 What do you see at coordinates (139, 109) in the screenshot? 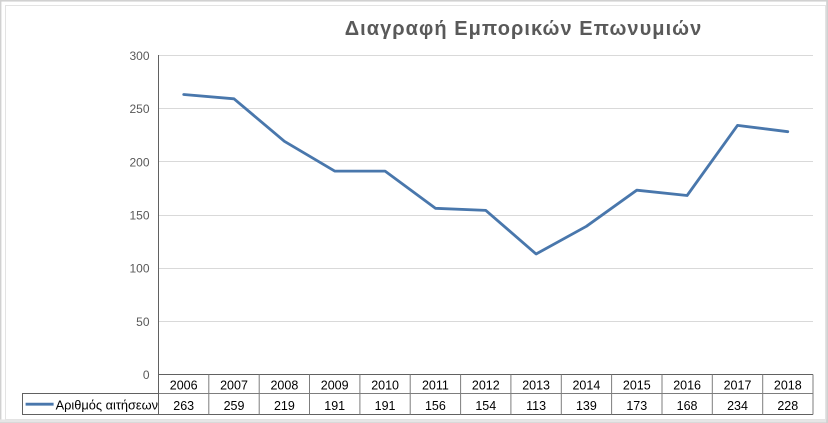
I see `svg-text: 250` at bounding box center [139, 109].